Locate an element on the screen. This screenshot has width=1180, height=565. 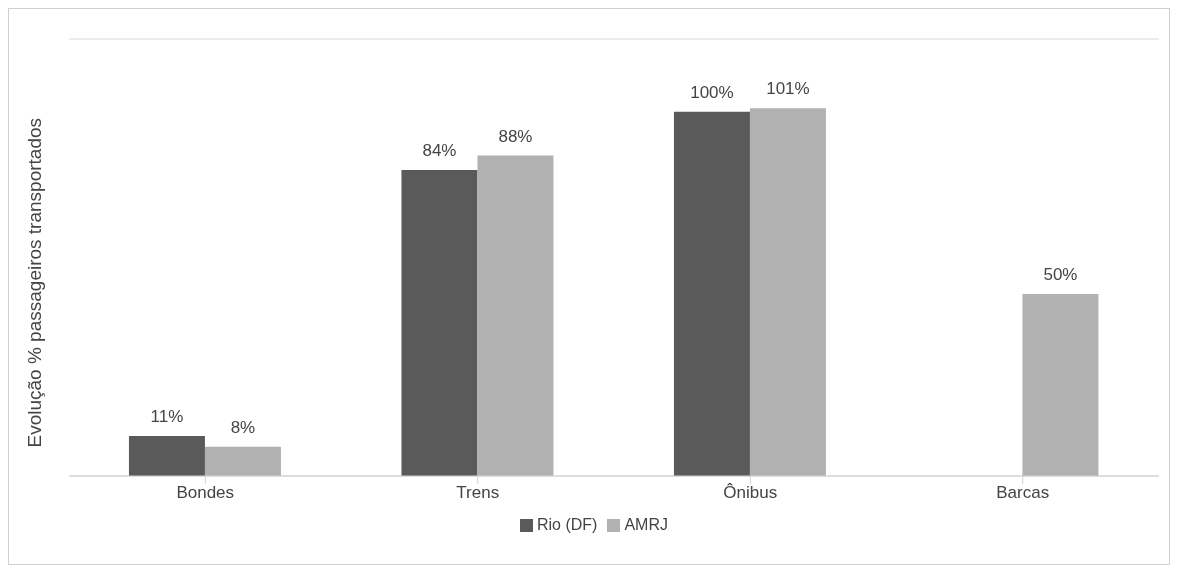
data-label: 50% is located at coordinates (1060, 274).